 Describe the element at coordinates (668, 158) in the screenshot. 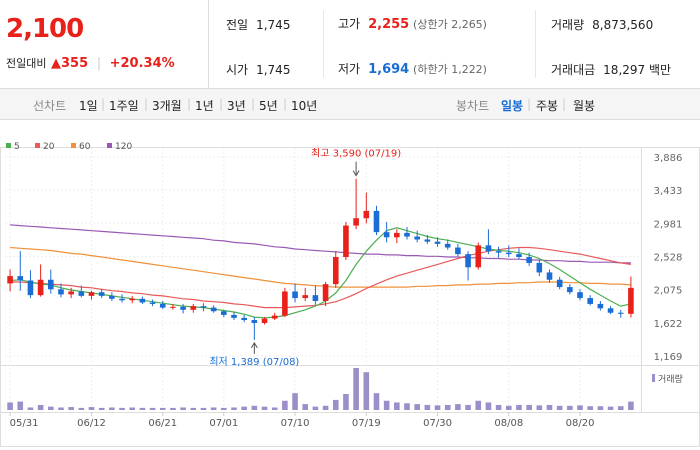

I see `y-tick-label: 3,886` at that location.